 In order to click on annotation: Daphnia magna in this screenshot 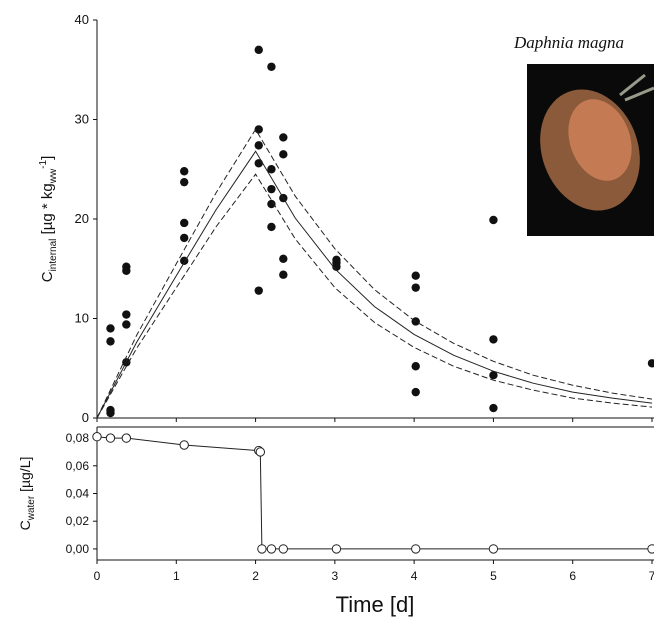, I will do `click(568, 42)`.